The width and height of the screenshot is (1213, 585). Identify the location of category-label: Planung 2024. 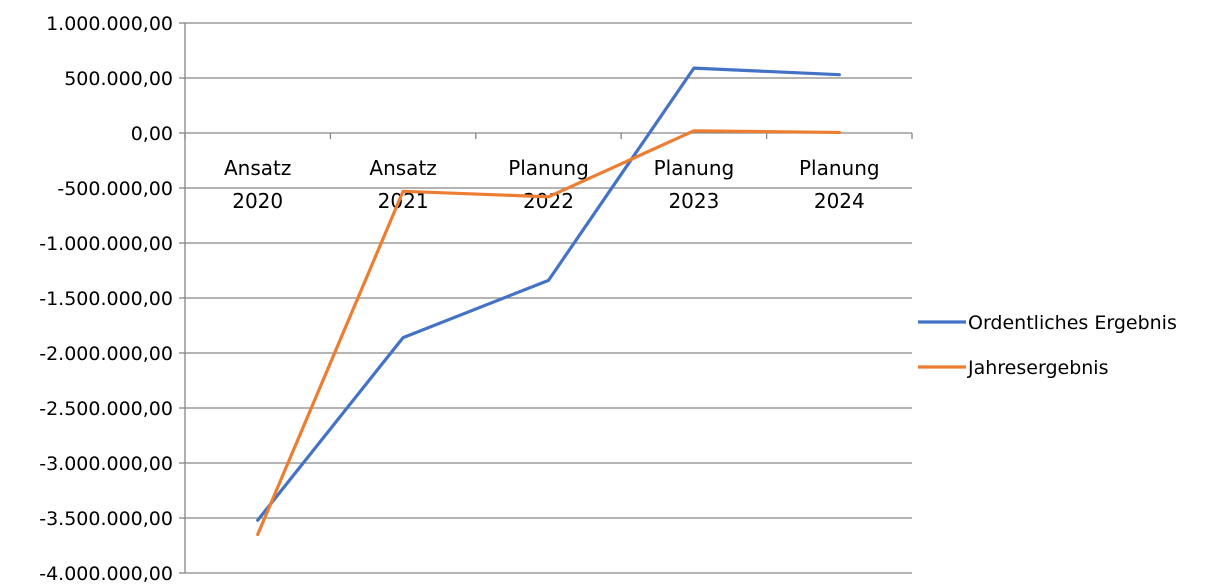
(839, 184).